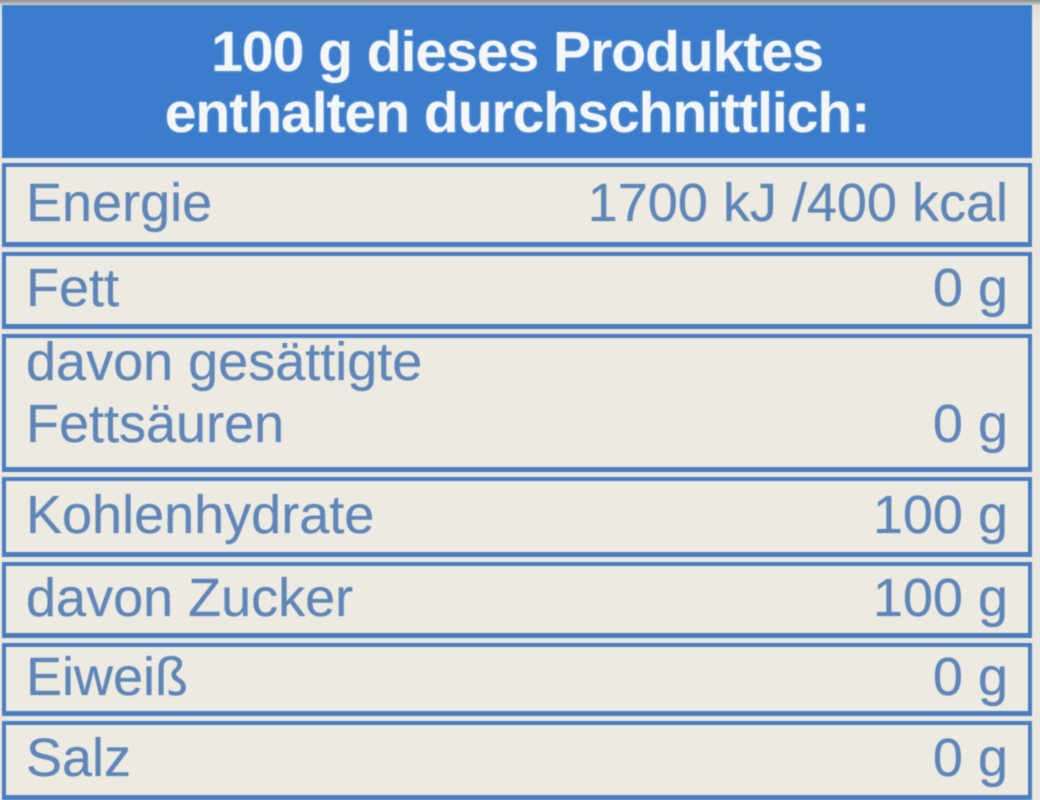 This screenshot has width=1040, height=800. What do you see at coordinates (155, 424) in the screenshot?
I see `nutrient-label-line-2: Fettsäuren` at bounding box center [155, 424].